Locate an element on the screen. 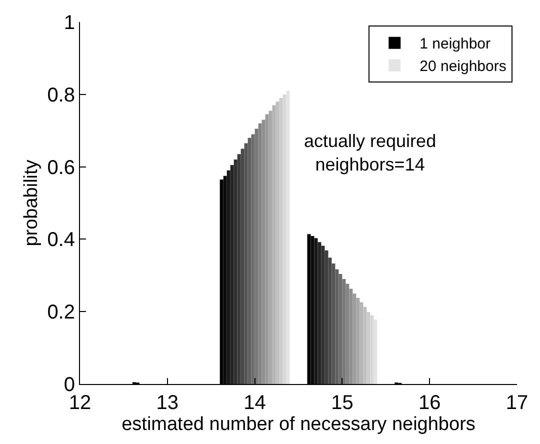 The image size is (540, 444). y-axis-title: probability is located at coordinates (31, 202).